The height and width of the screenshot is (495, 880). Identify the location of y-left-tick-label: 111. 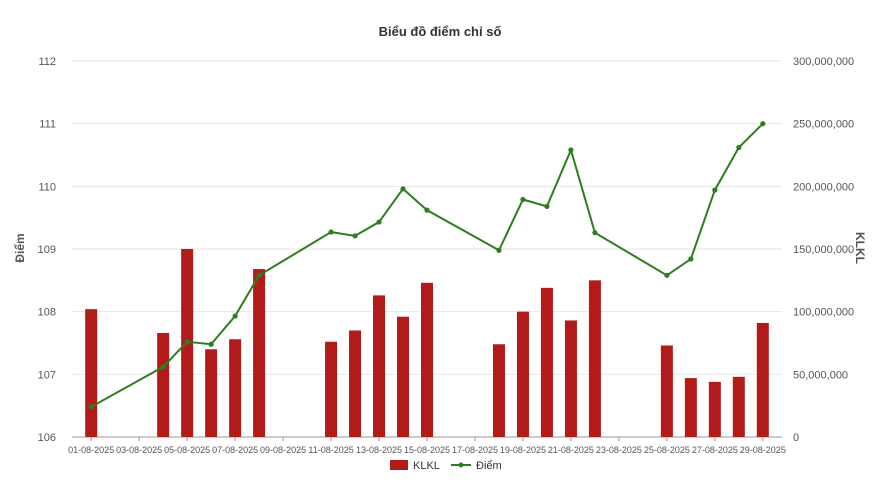
(47, 125).